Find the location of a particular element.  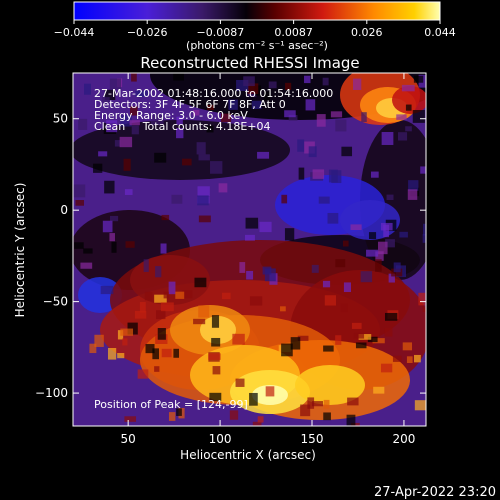

x-tick-label: 100 is located at coordinates (220, 439).